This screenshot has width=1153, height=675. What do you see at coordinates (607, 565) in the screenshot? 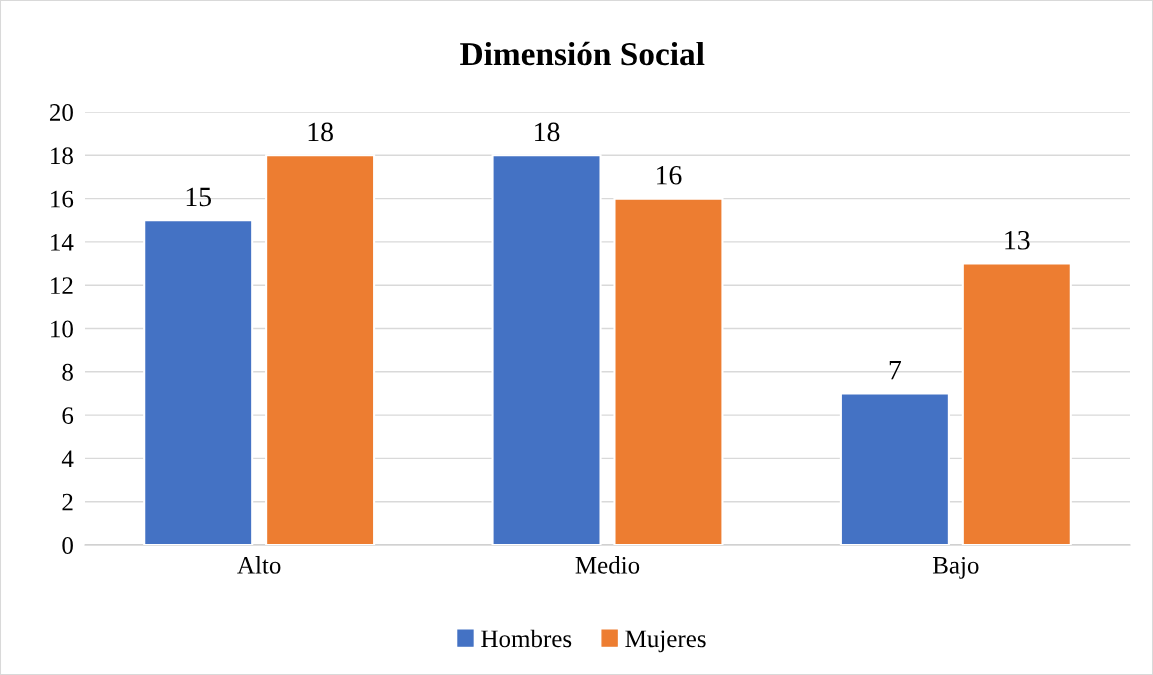
I see `x-tick-label: Medio` at bounding box center [607, 565].